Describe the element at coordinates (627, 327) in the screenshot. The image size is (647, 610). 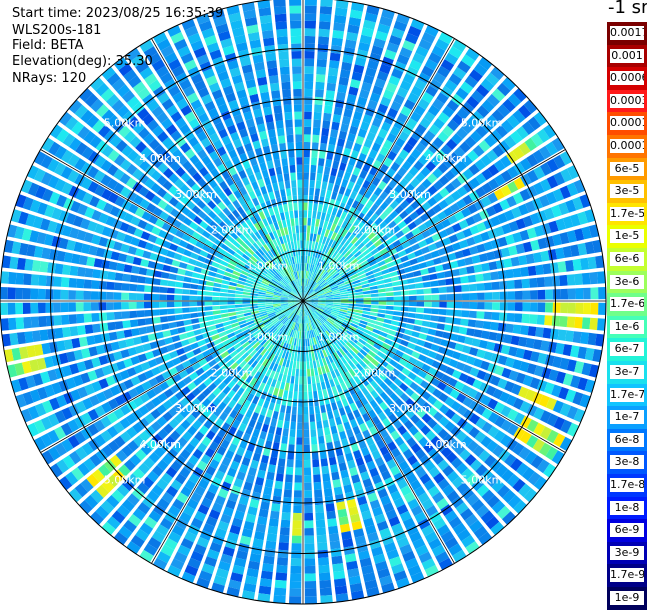
I see `colorbar-cell: 1e-6` at that location.